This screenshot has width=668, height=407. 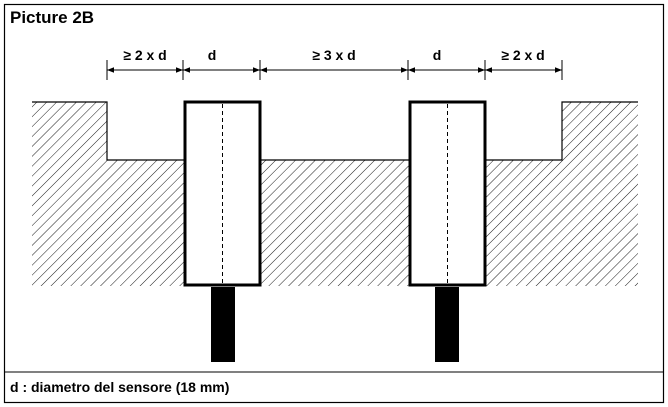 What do you see at coordinates (333, 55) in the screenshot?
I see `dimension-label: ≥ 3 x d` at bounding box center [333, 55].